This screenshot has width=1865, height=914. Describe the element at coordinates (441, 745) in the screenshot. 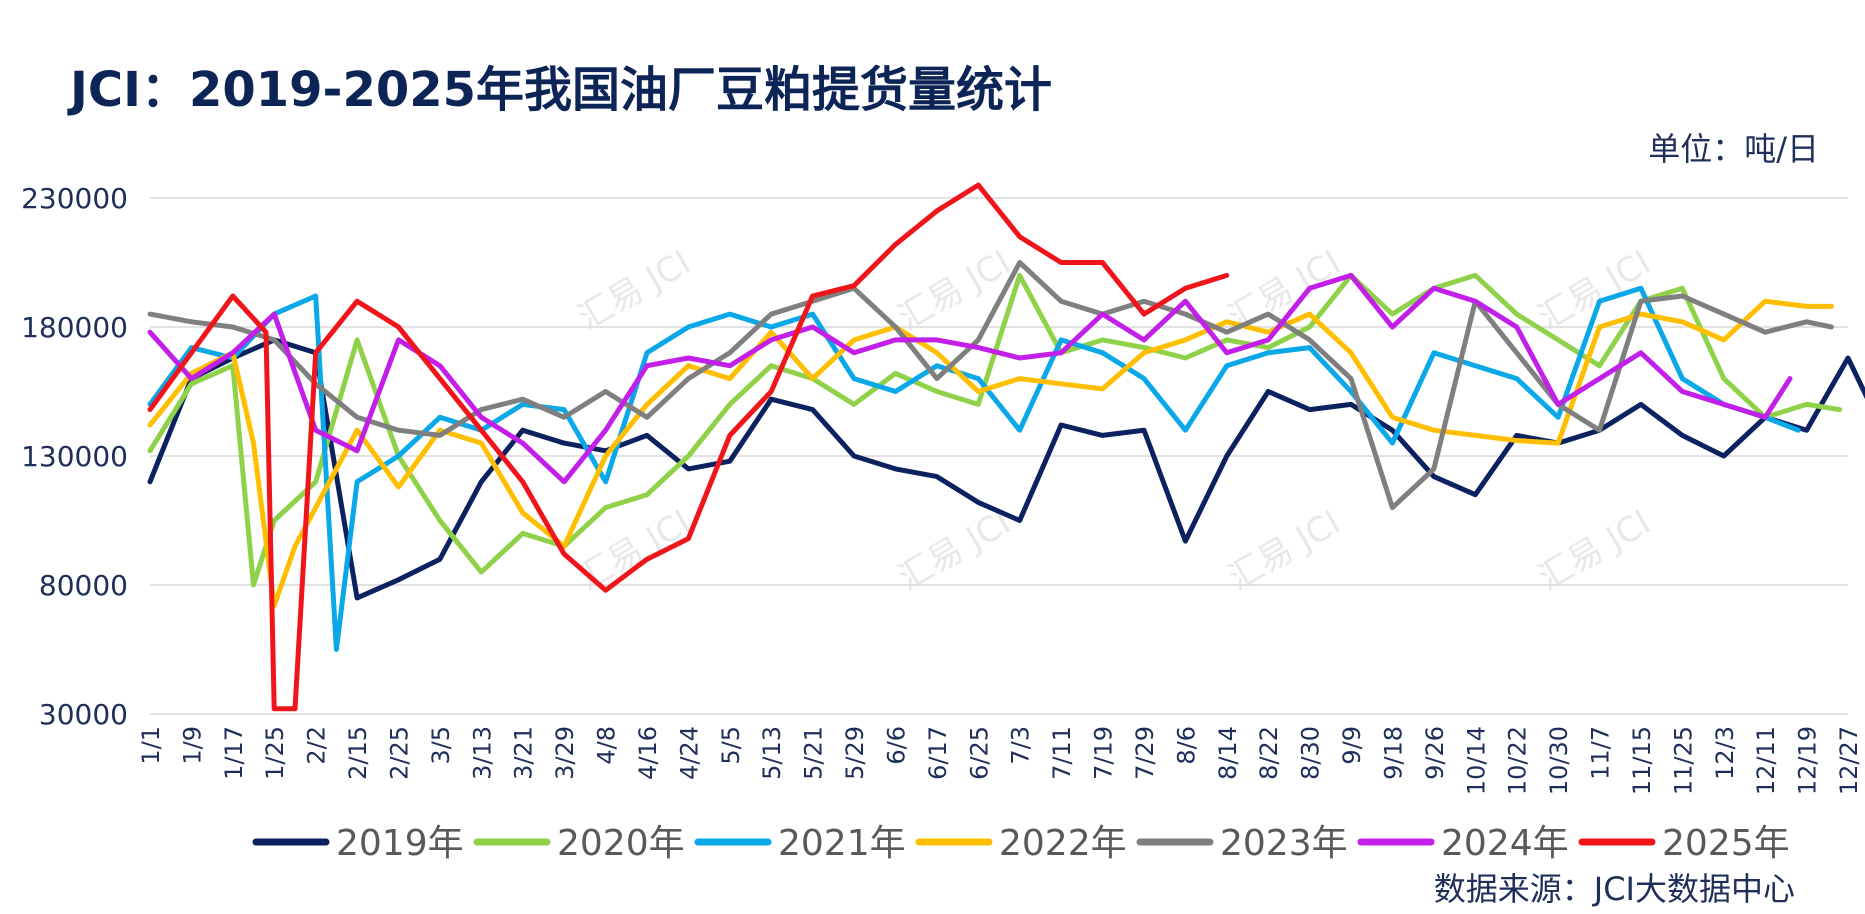

I see `x-tick-label: 3/5` at that location.